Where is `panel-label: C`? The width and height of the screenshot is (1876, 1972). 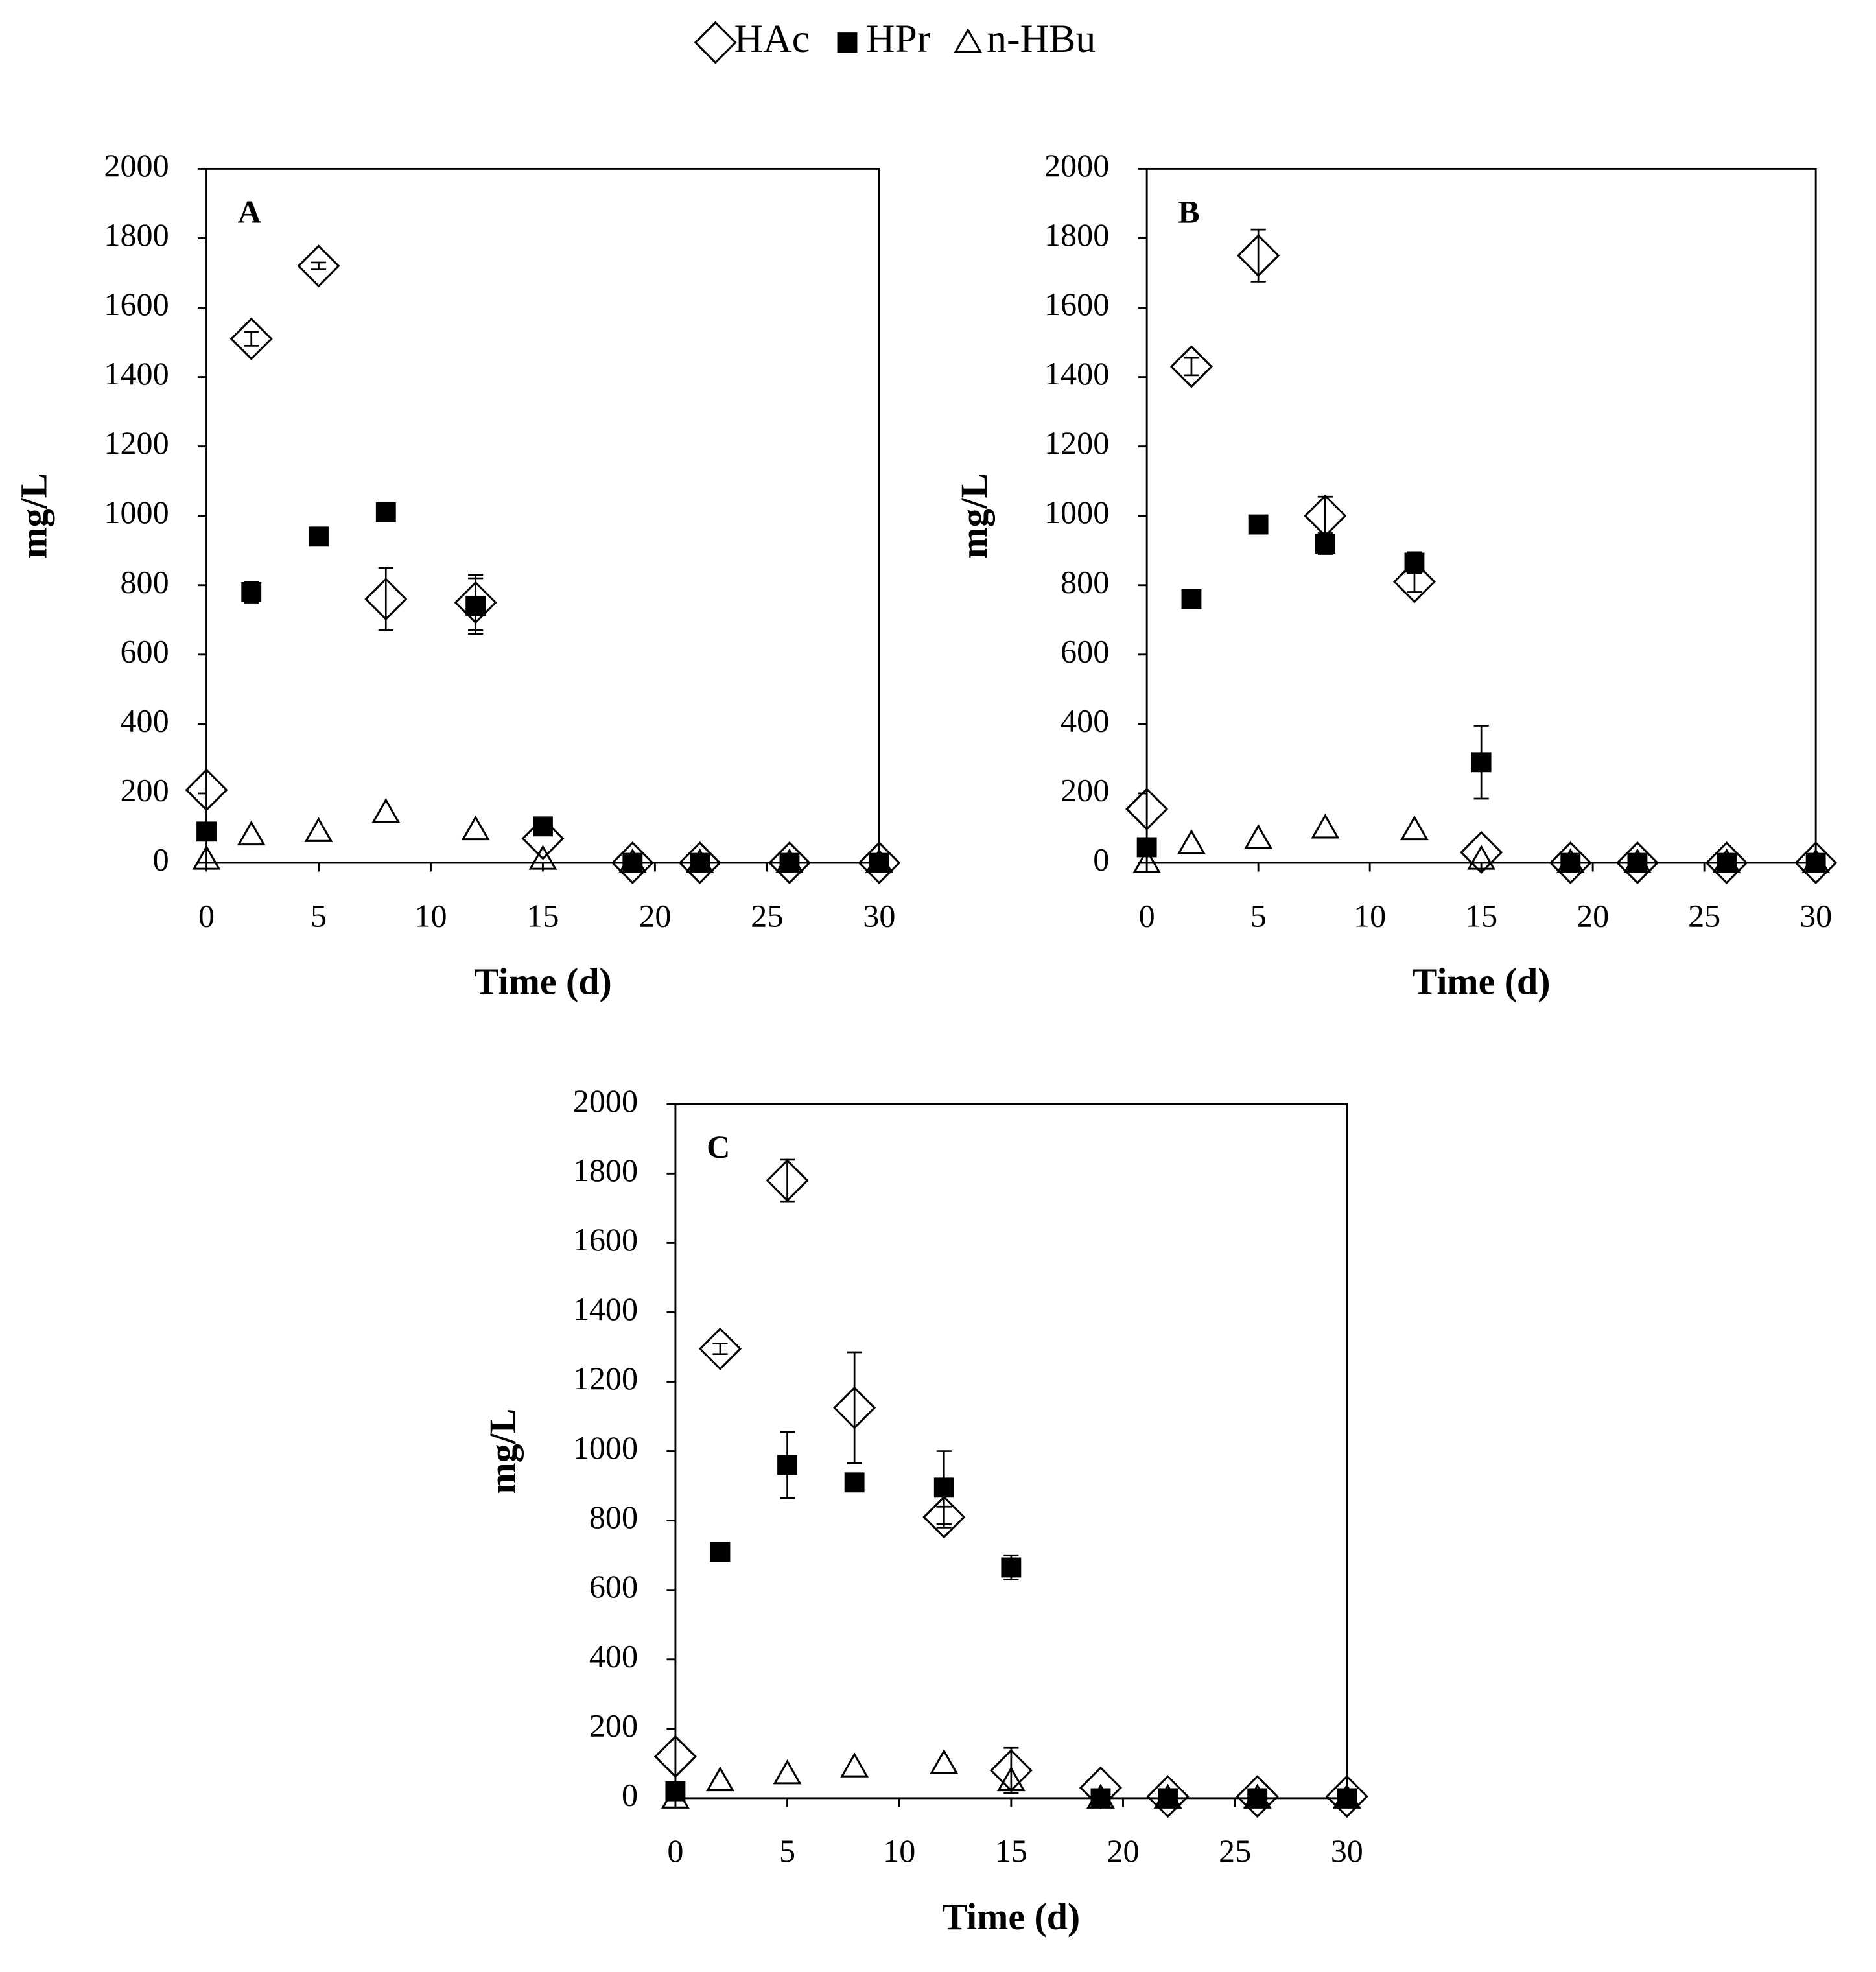
panel-label: C is located at coordinates (719, 1147).